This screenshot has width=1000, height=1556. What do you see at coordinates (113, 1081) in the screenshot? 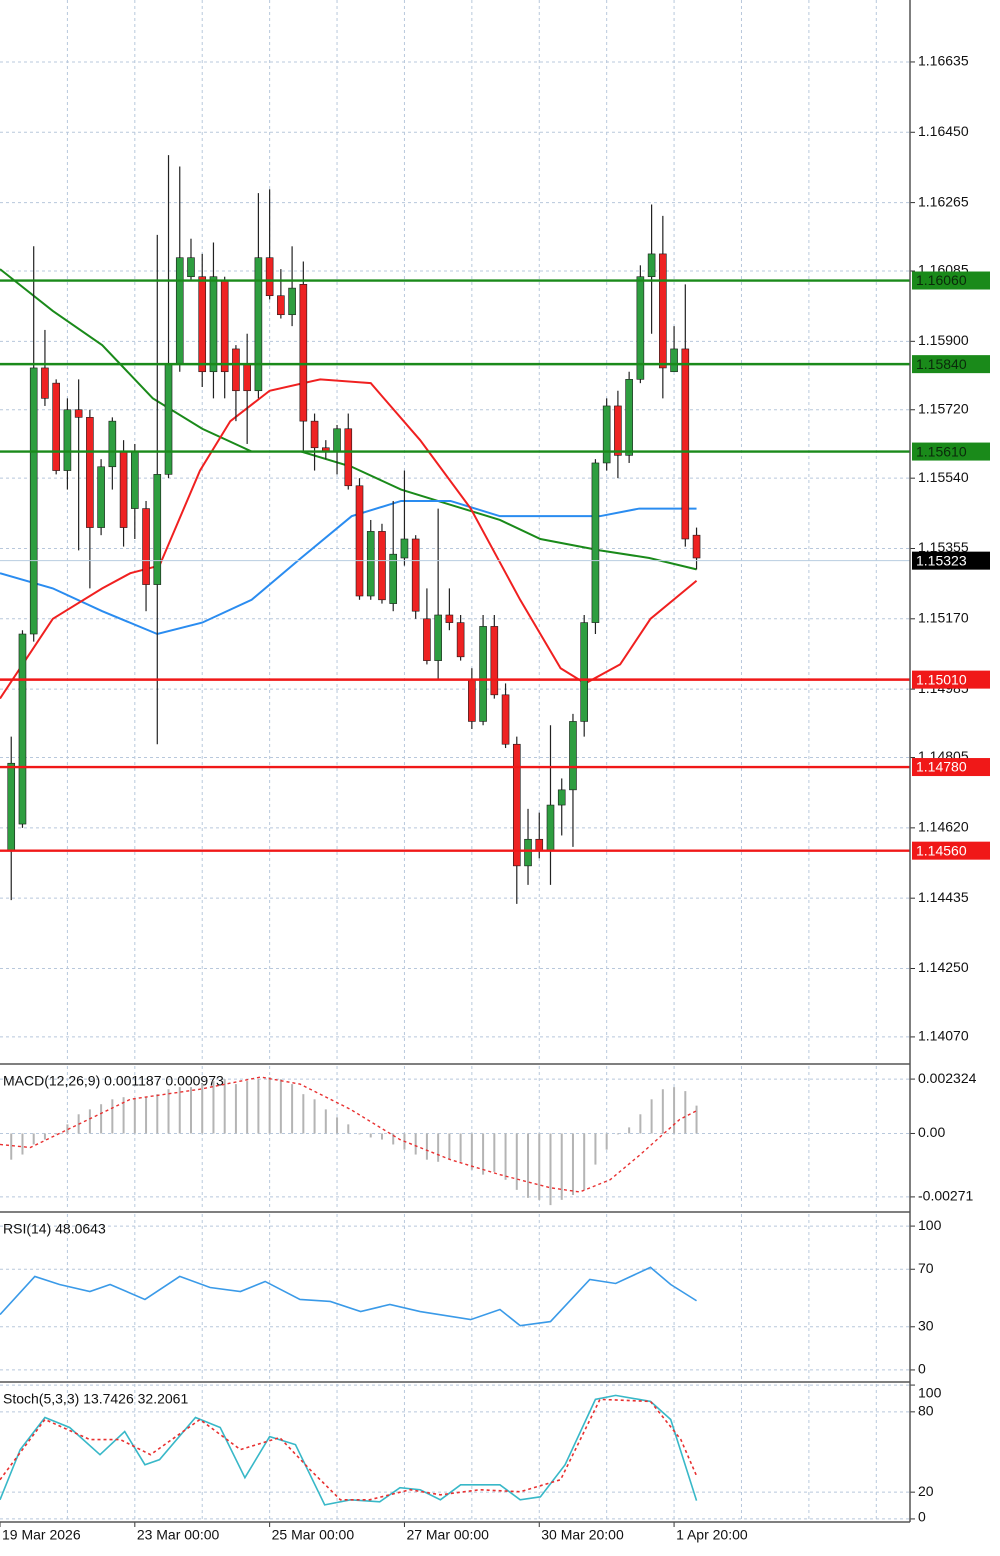
I see `indicator-title: MACD(12,26,9) 0.001187 0.000973` at bounding box center [113, 1081].